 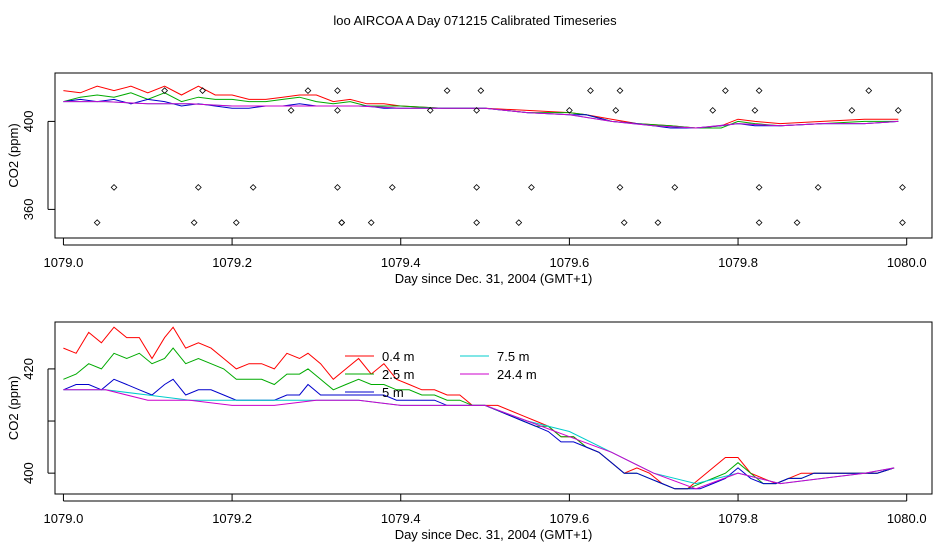 What do you see at coordinates (28, 369) in the screenshot?
I see `y-tick-label: 420` at bounding box center [28, 369].